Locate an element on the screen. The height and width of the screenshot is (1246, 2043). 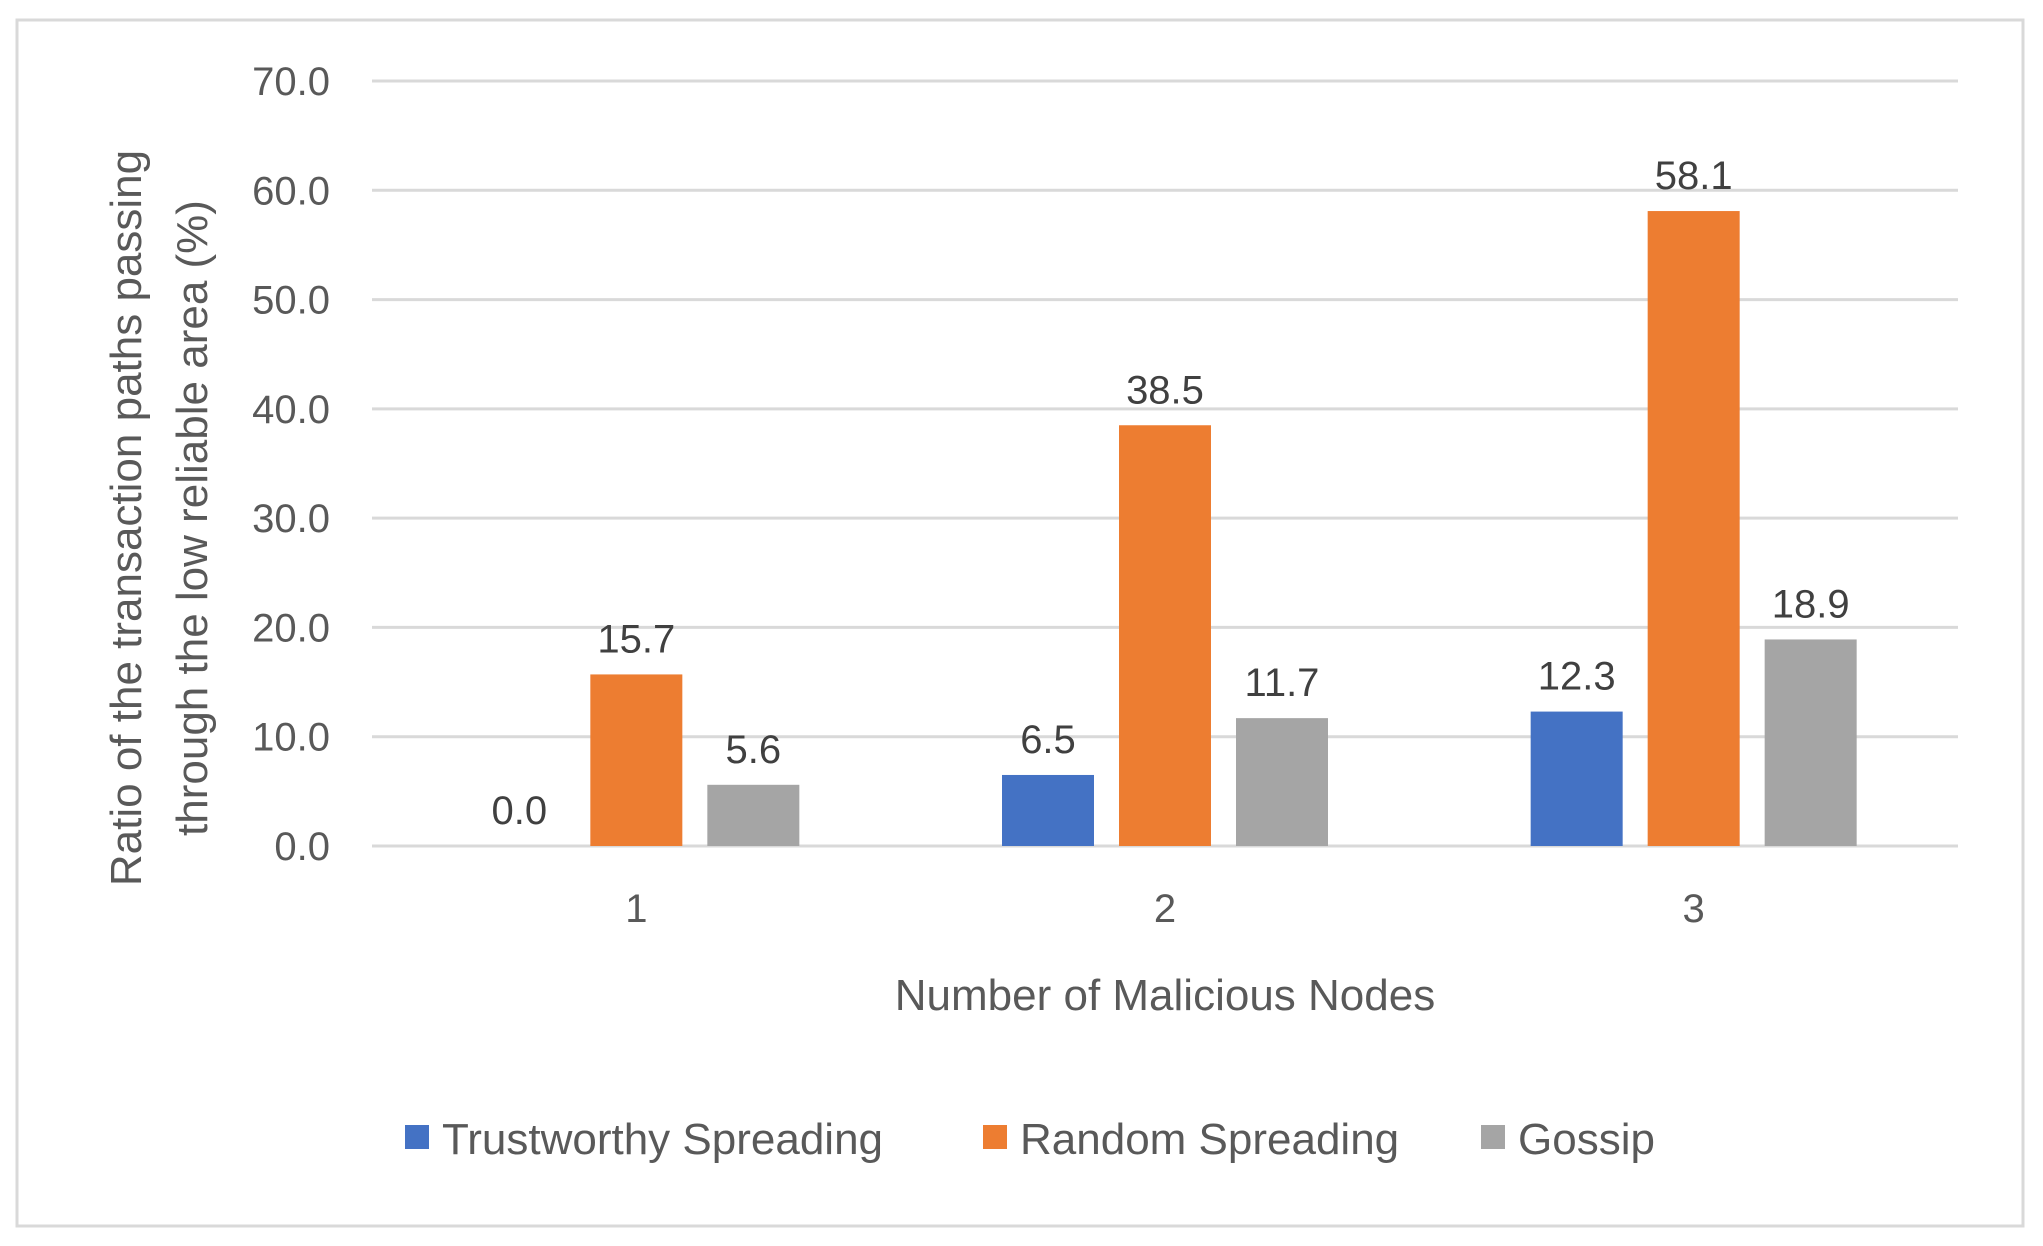
x-axis-ticks: 1 2 3 is located at coordinates (1165, 909).